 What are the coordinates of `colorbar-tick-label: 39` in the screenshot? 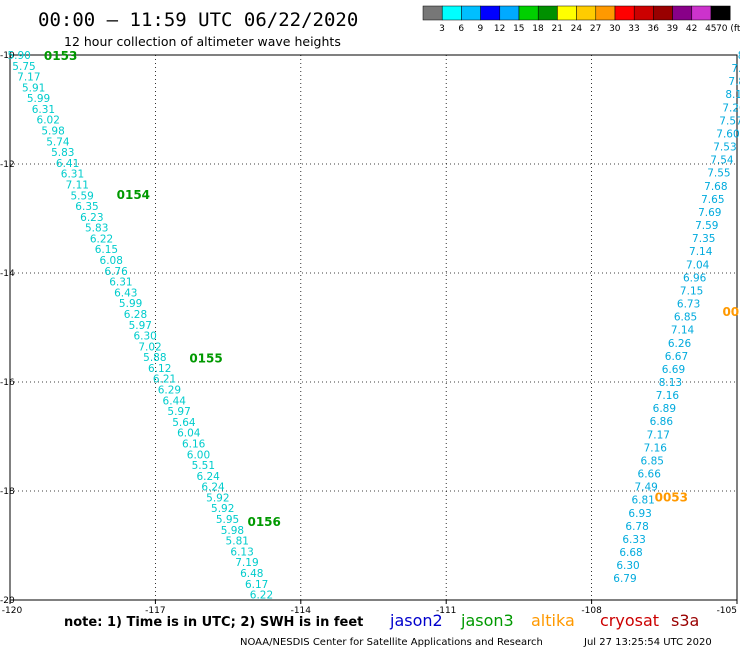 It's located at (673, 29).